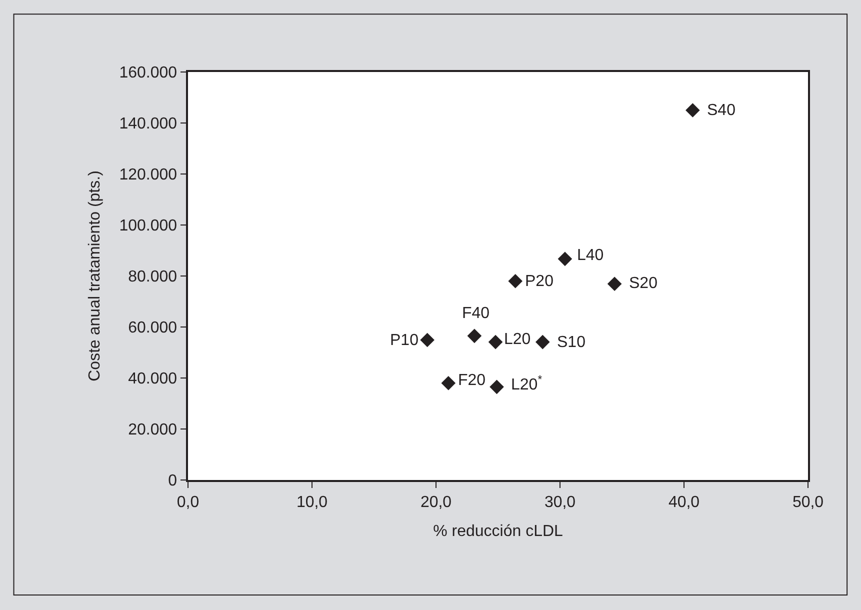 The image size is (861, 610). I want to click on x-tick-label: 30,0, so click(560, 502).